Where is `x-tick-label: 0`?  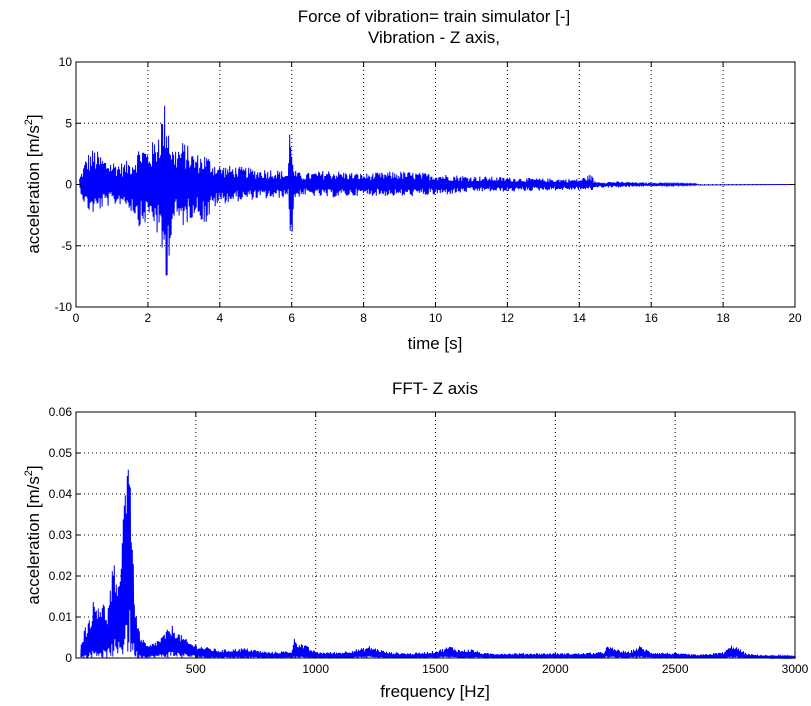 x-tick-label: 0 is located at coordinates (76, 318).